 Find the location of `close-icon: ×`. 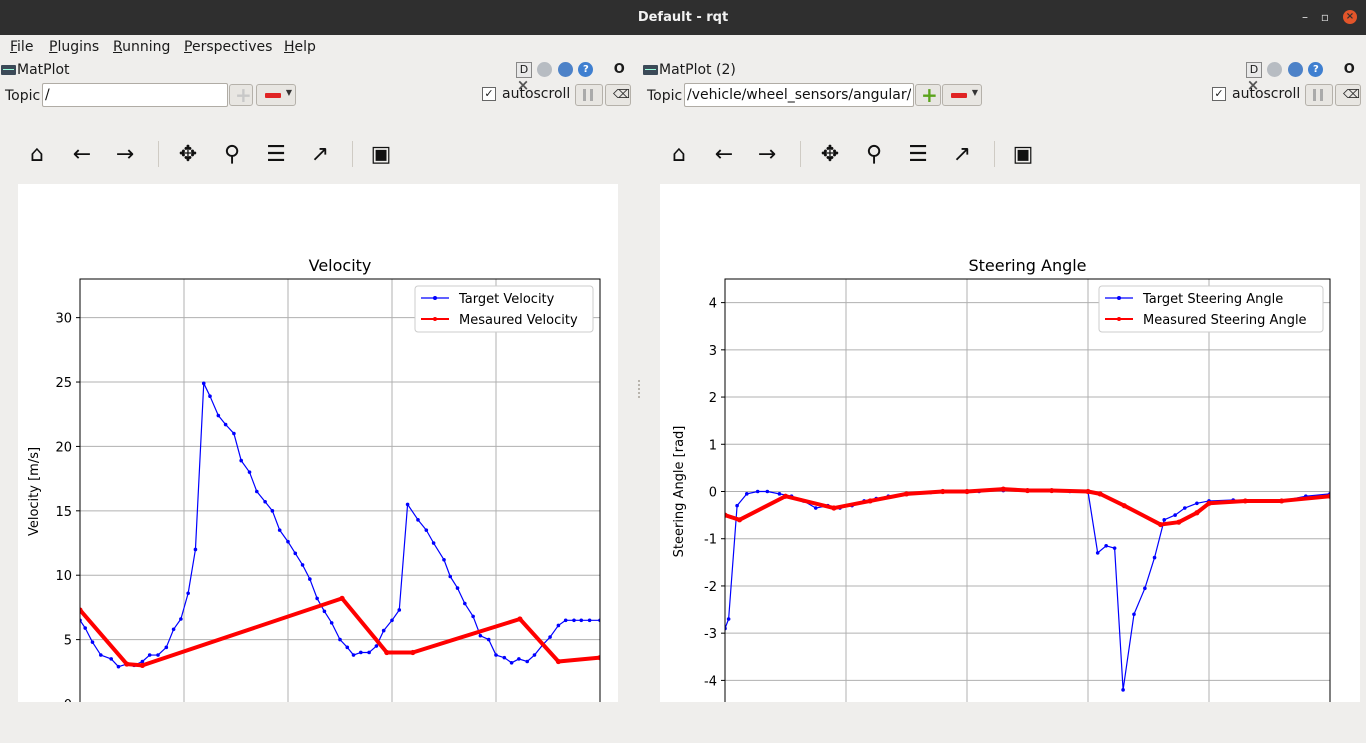

close-icon: × is located at coordinates (1350, 17).